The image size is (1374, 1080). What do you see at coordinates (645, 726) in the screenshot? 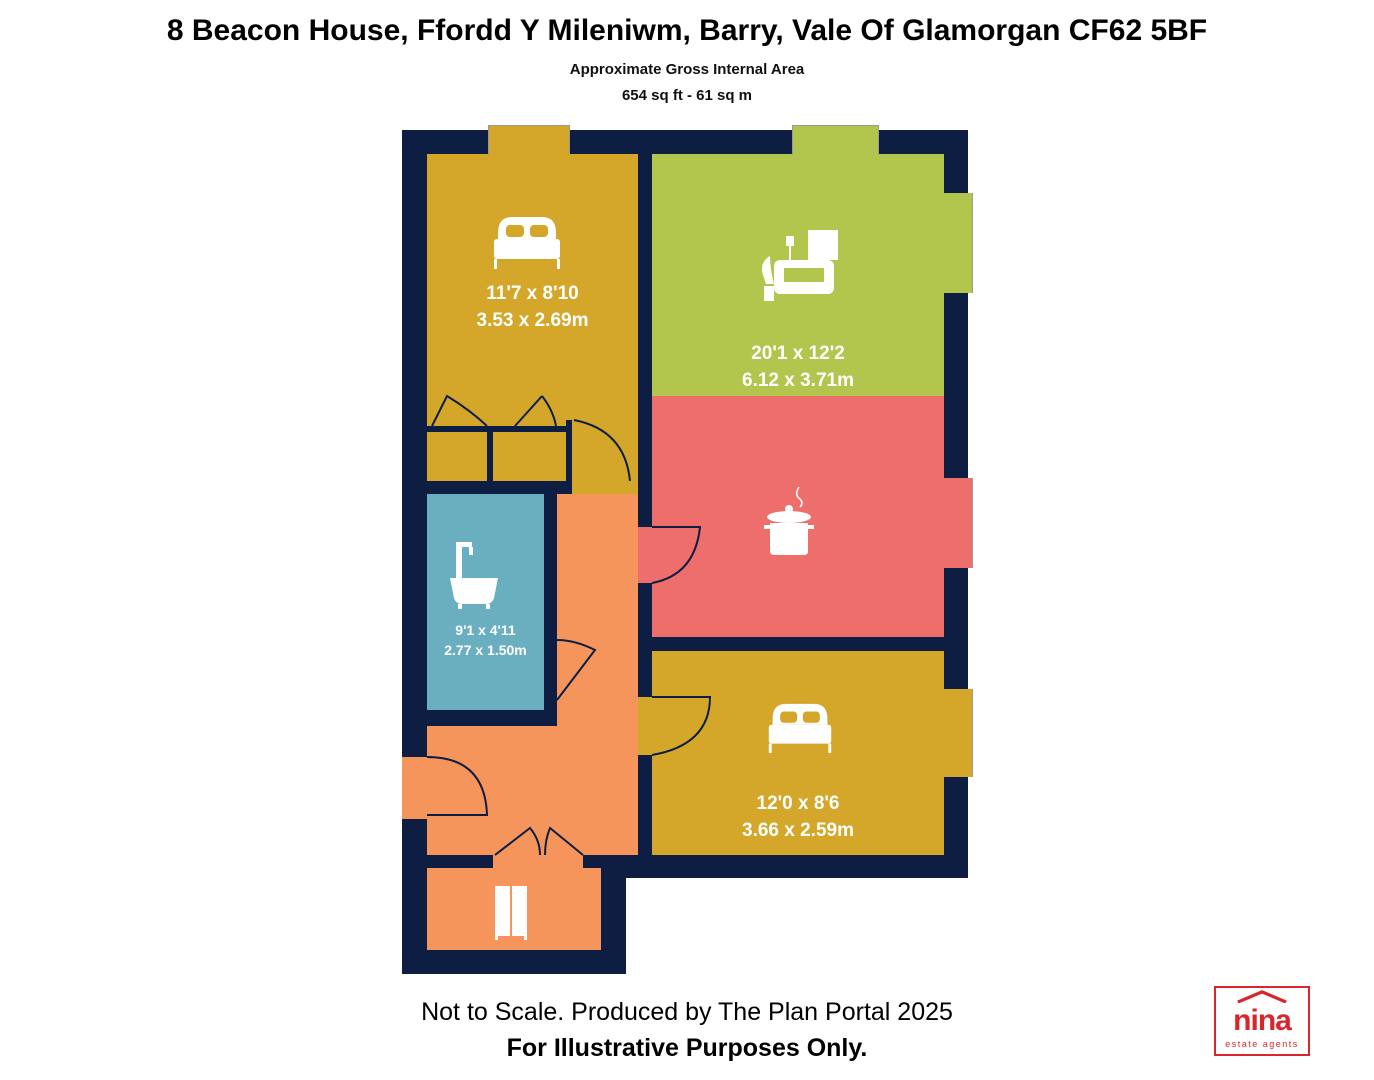
I see `bedroom-2-doorway` at bounding box center [645, 726].